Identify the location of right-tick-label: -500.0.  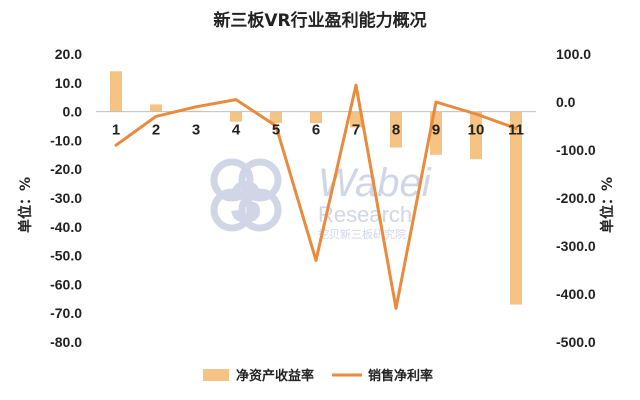
(576, 342).